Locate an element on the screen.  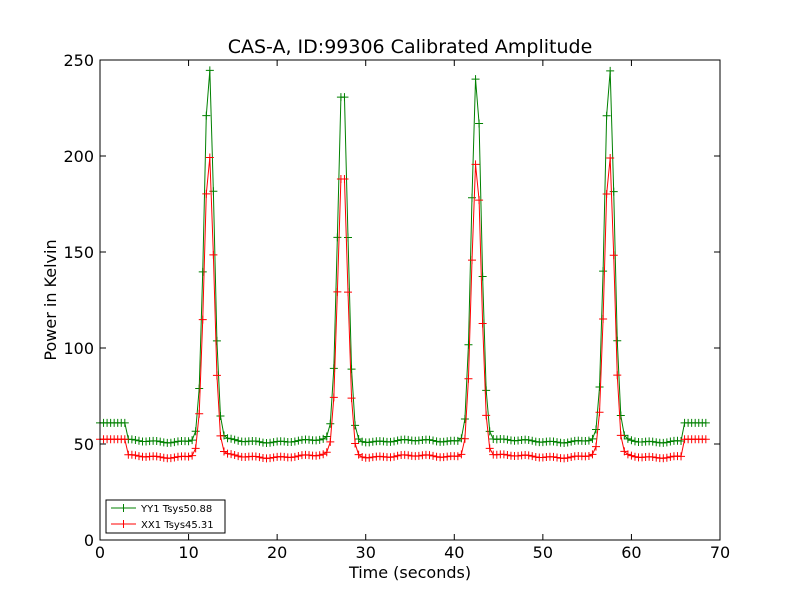
x-tick-label: 40 is located at coordinates (454, 552).